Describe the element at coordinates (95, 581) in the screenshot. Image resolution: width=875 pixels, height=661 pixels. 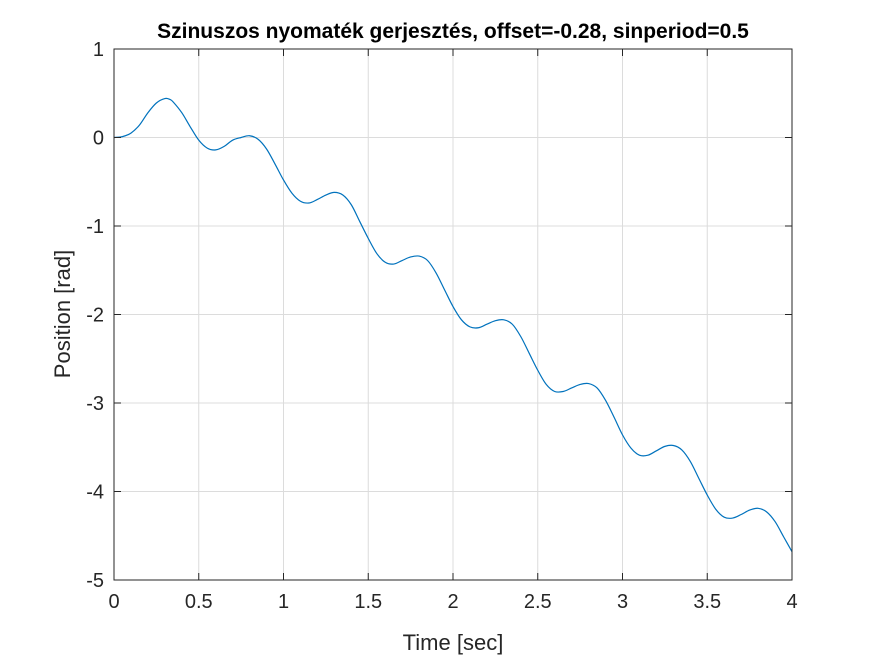
I see `y-tick-label: -5` at that location.